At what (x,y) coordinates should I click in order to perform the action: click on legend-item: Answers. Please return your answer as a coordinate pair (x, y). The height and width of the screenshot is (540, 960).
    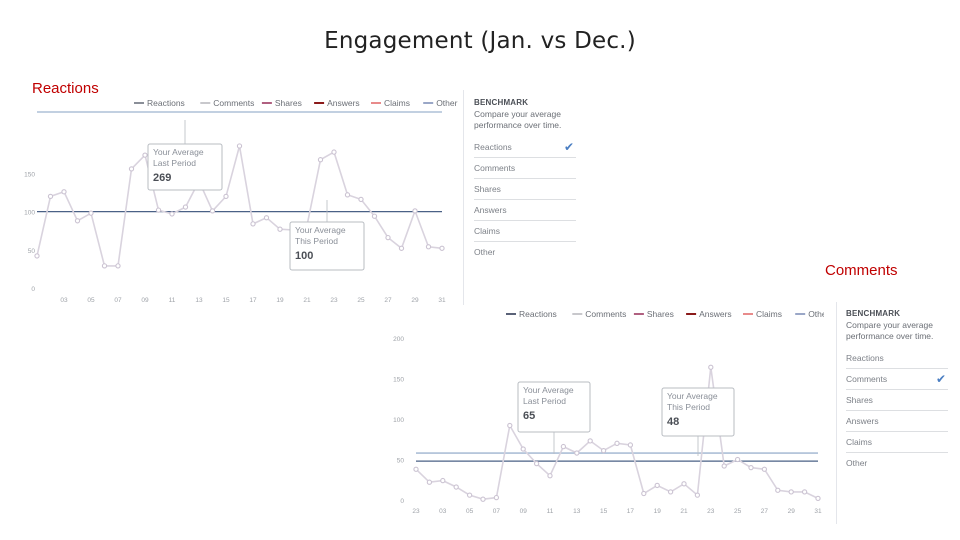
    Looking at the image, I should click on (709, 314).